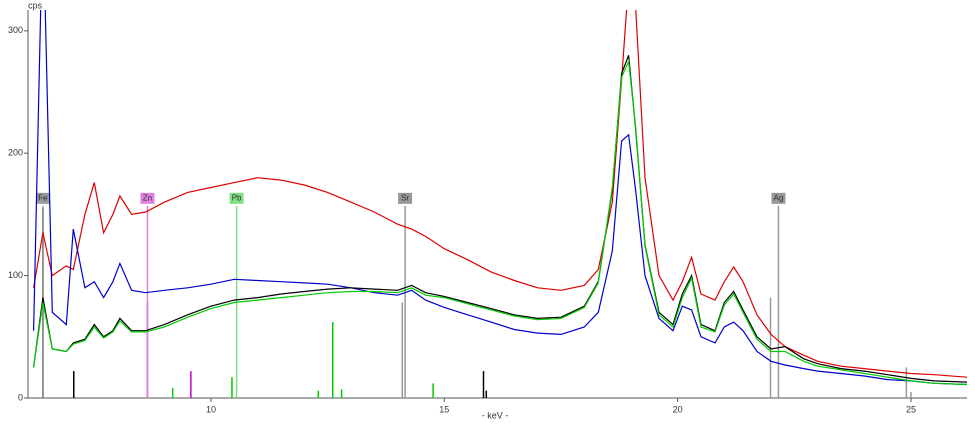 The image size is (975, 430). I want to click on y-tick-label: 300, so click(15, 30).